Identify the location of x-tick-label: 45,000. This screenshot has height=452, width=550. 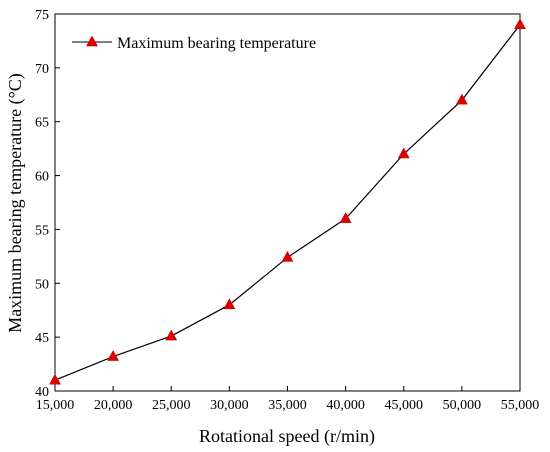
(404, 405).